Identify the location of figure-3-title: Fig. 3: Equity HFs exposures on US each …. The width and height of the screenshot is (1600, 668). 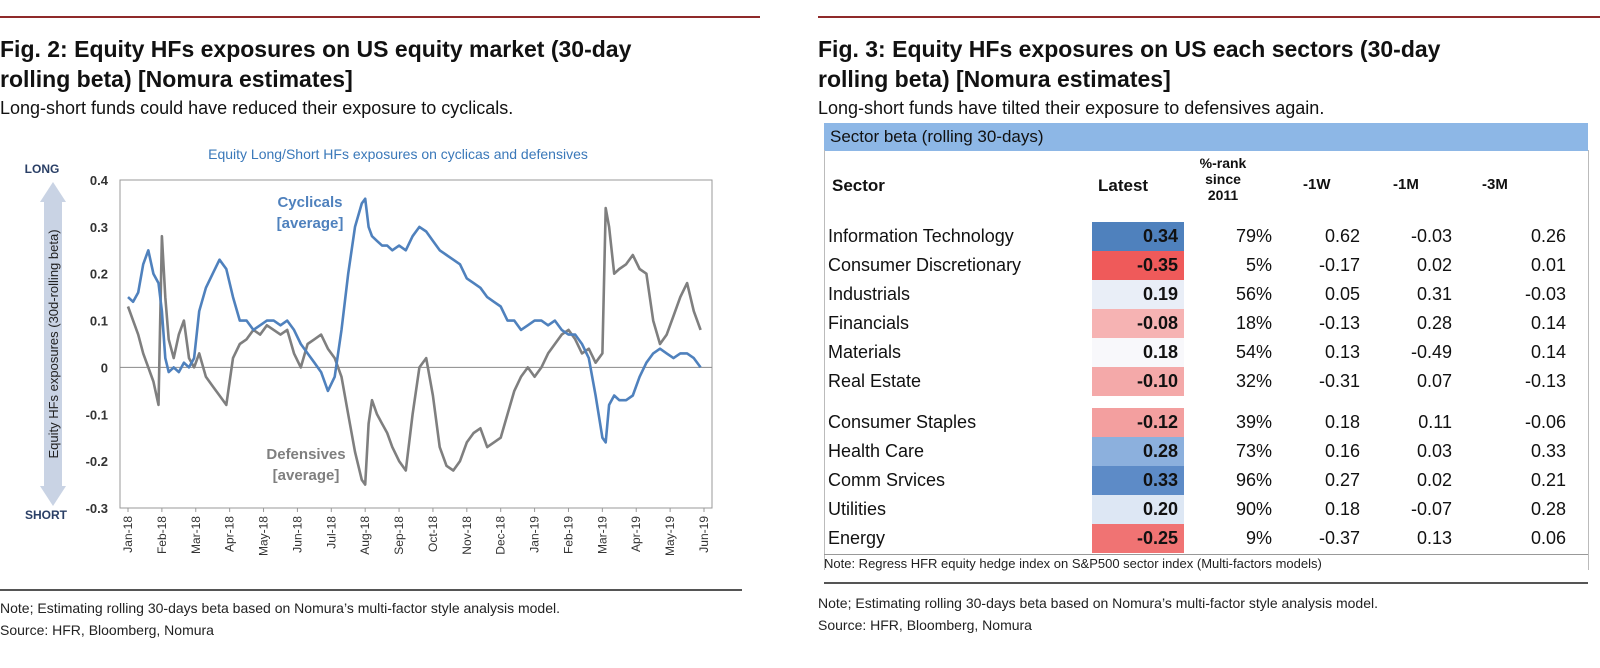
(1129, 64).